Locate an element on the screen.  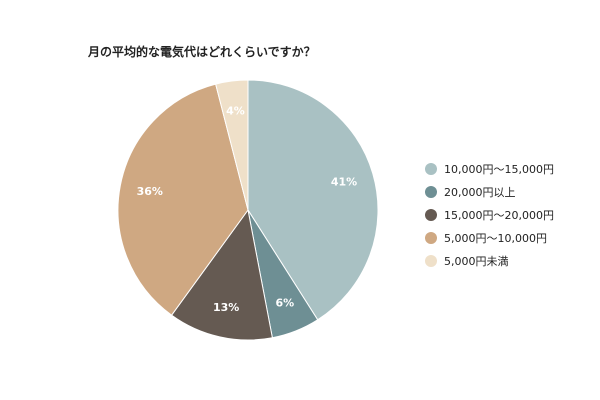
slice-value-label: 13% is located at coordinates (226, 307).